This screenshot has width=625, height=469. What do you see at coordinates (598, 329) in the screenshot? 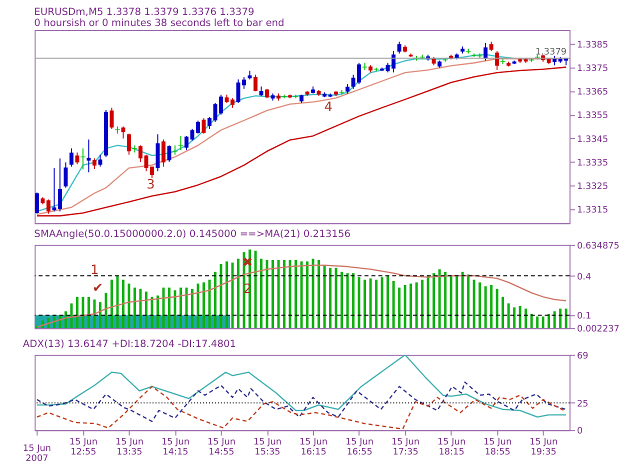
I see `y-tick-label: 0.002237` at bounding box center [598, 329].